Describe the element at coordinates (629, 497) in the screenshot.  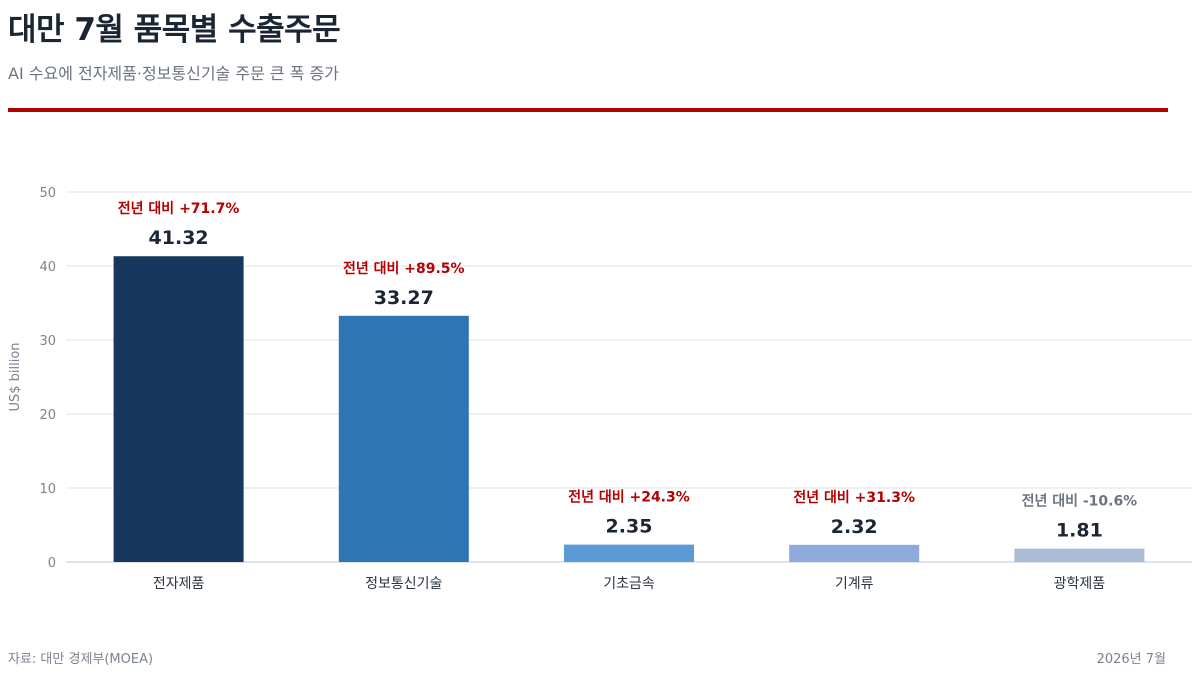
I see `yoy-change-label: 전년 대비 +24.3%` at that location.